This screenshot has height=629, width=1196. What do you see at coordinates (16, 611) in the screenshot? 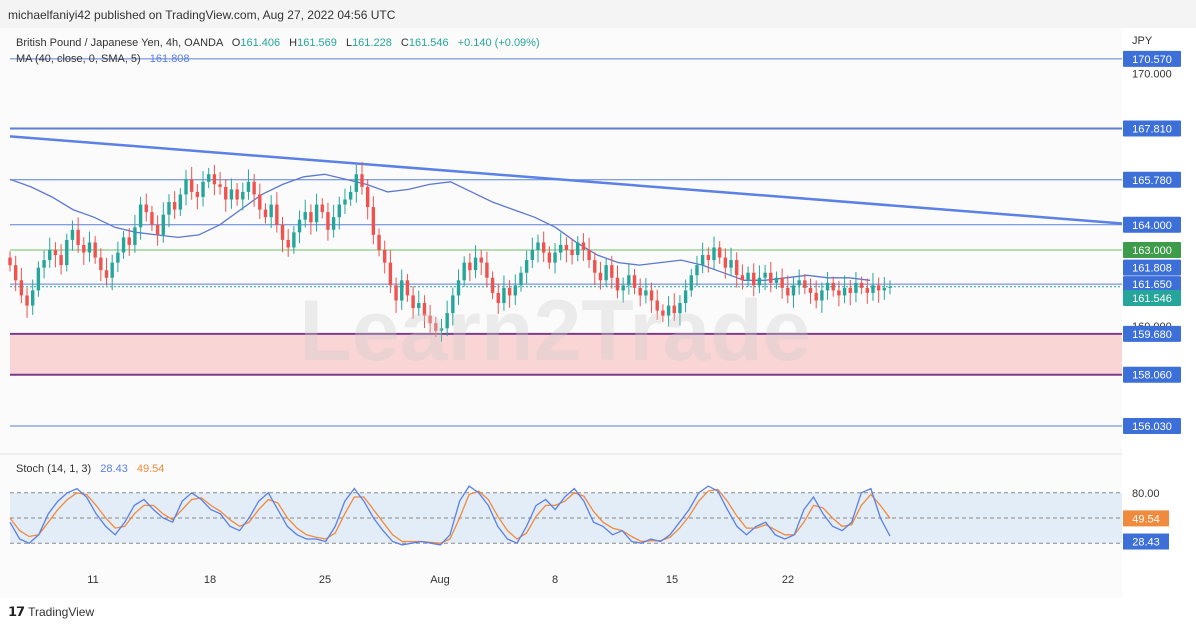
I see `tradingview-logo-icon: 𝟭𝟳` at bounding box center [16, 611].